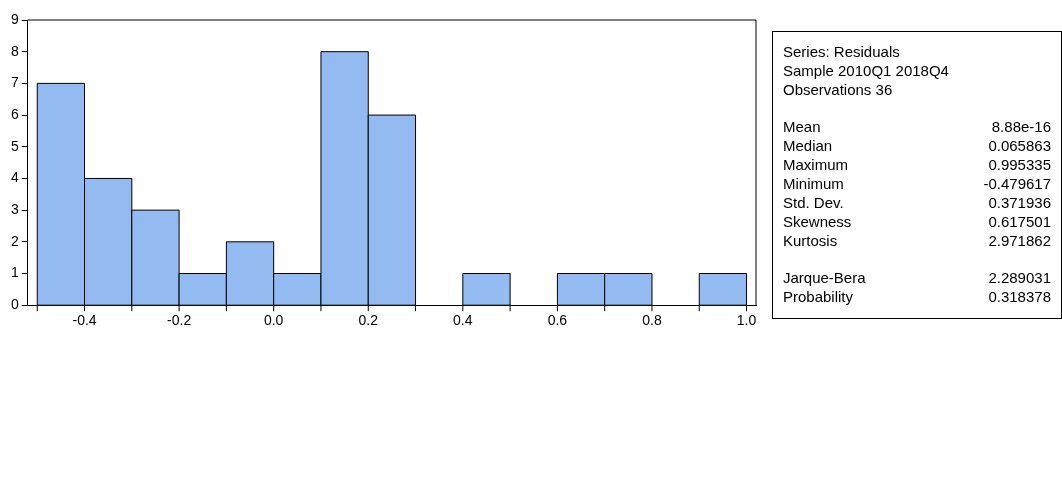  Describe the element at coordinates (14, 145) in the screenshot. I see `y-tick-label: 5` at that location.